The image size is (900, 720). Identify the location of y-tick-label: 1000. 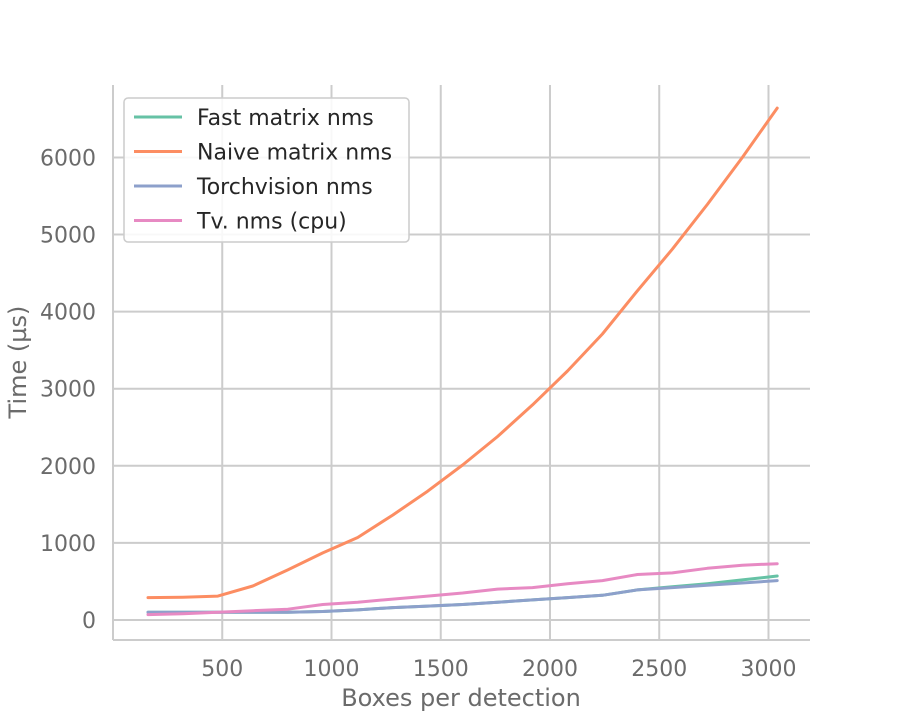
(68, 544).